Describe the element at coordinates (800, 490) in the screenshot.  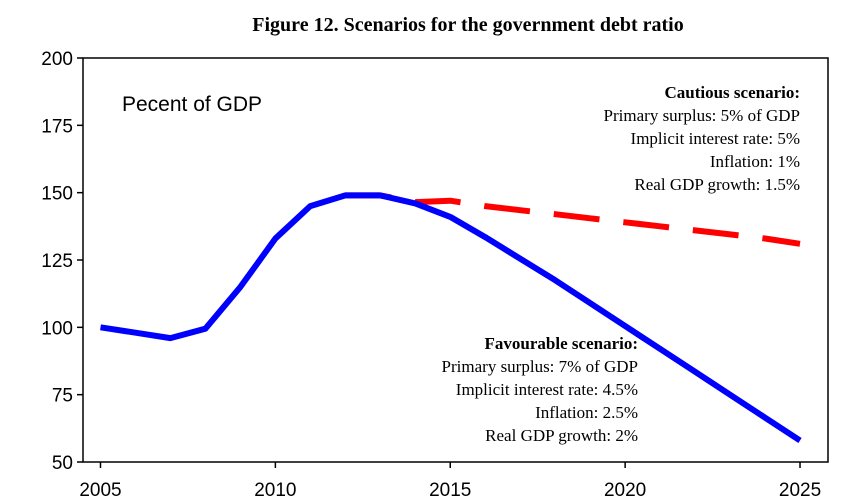
I see `x-tick-label: 2025` at that location.